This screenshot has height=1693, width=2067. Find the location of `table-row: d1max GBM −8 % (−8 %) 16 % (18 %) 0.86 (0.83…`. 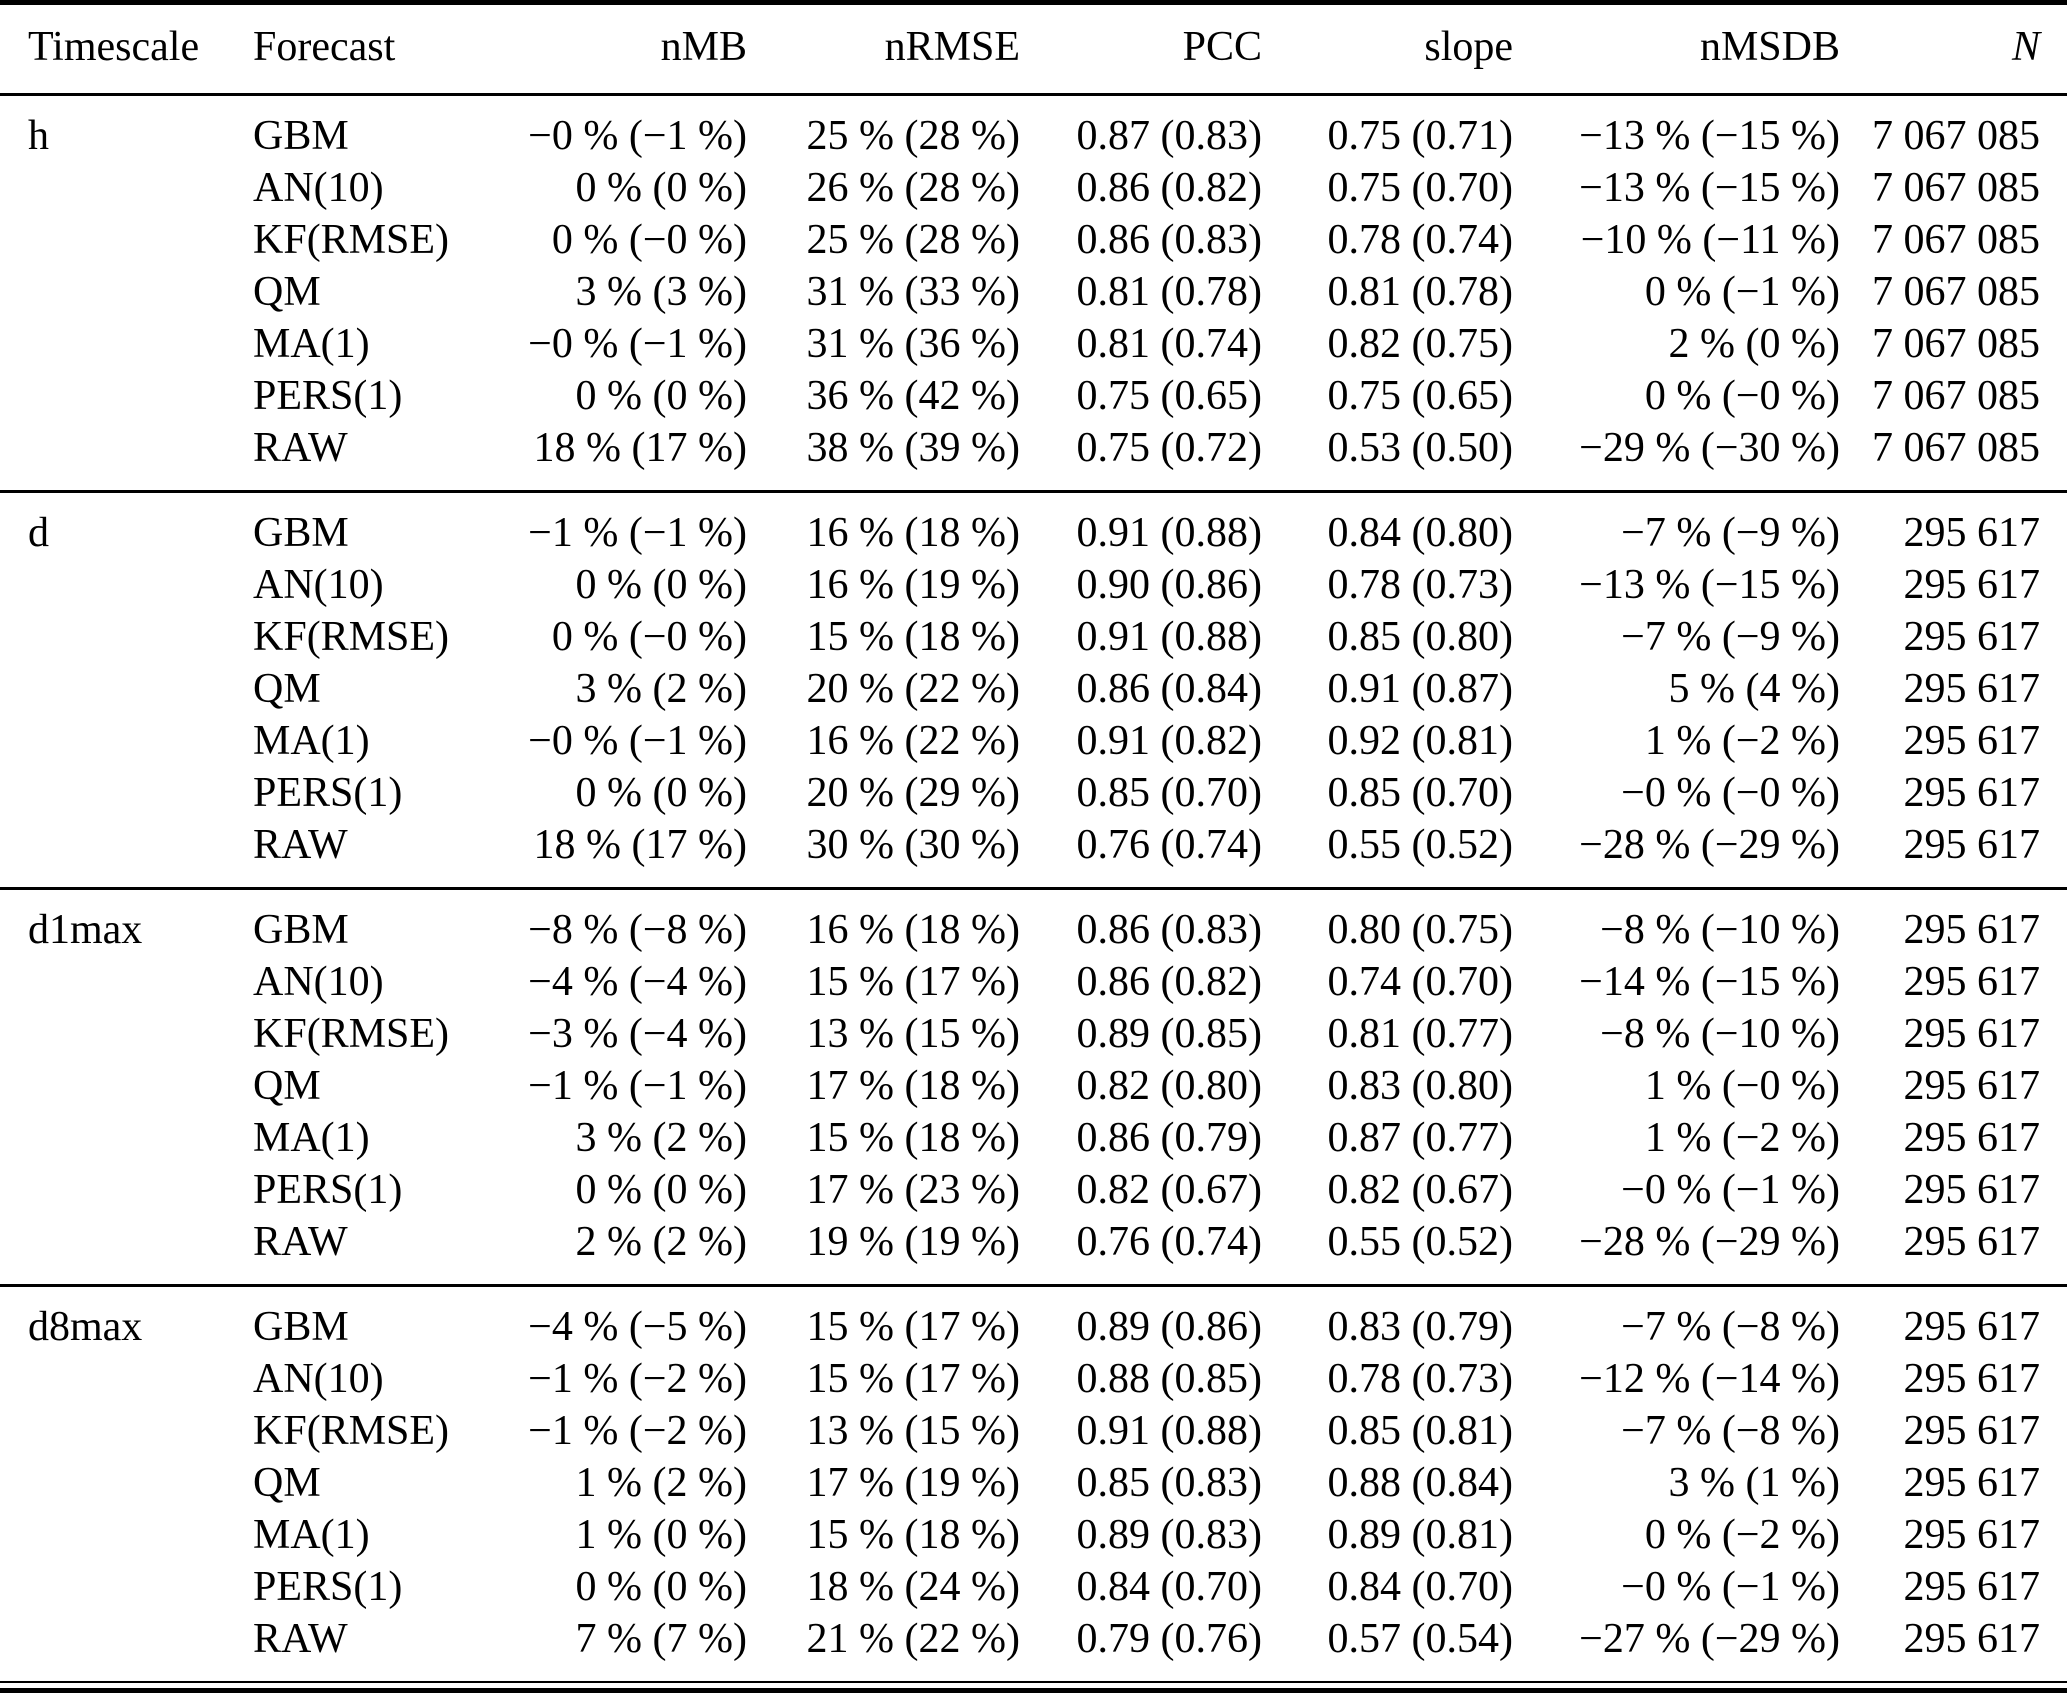

table-row: d1max GBM −8 % (−8 %) 16 % (18 %) 0.86 (0.83… is located at coordinates (1033, 923).